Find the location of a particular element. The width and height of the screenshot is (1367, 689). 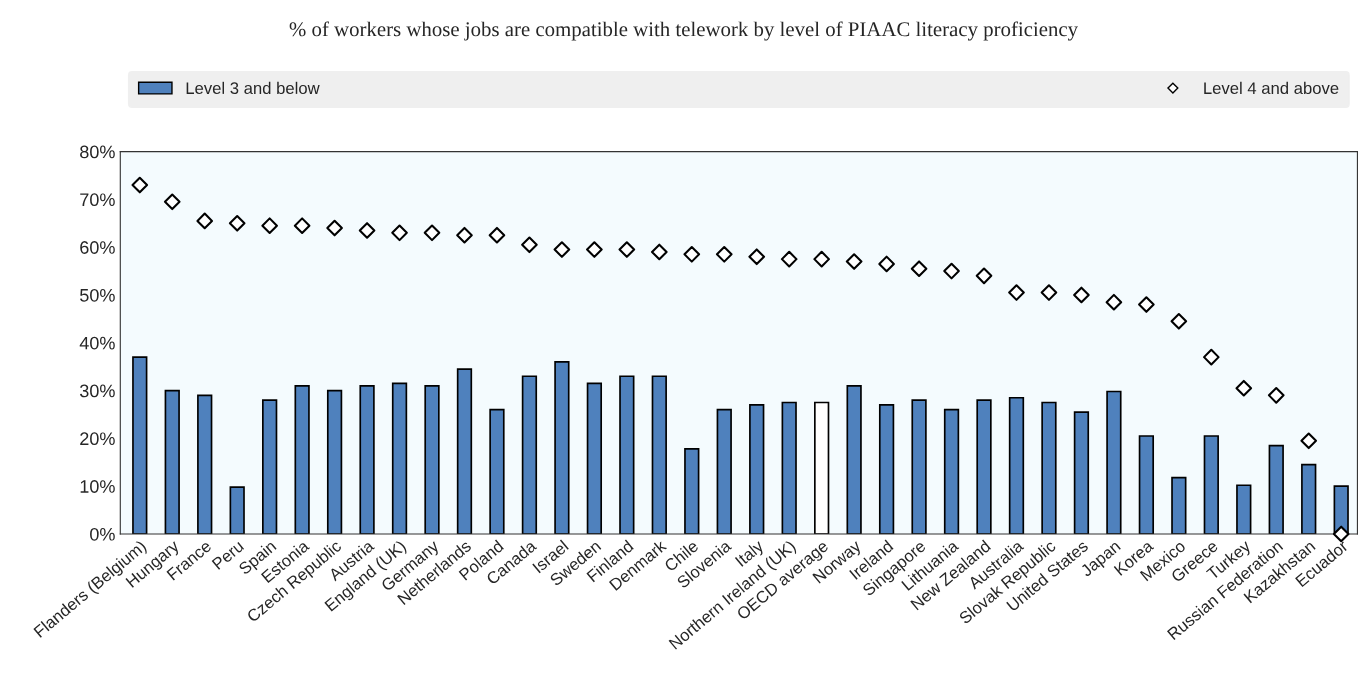

y-tick-label: 30% is located at coordinates (97, 391).